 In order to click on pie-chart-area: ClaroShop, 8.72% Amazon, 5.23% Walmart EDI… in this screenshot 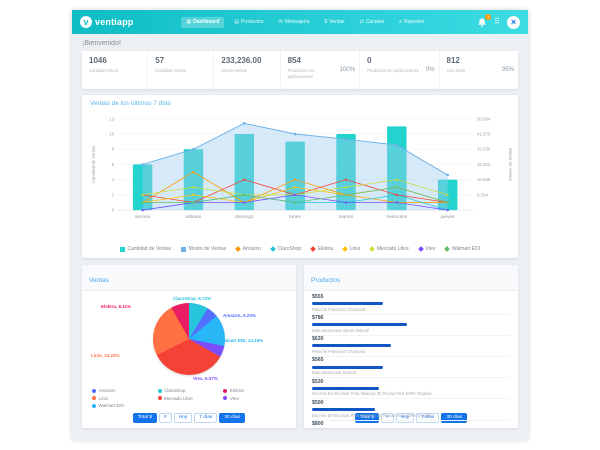, I will do `click(189, 340)`.